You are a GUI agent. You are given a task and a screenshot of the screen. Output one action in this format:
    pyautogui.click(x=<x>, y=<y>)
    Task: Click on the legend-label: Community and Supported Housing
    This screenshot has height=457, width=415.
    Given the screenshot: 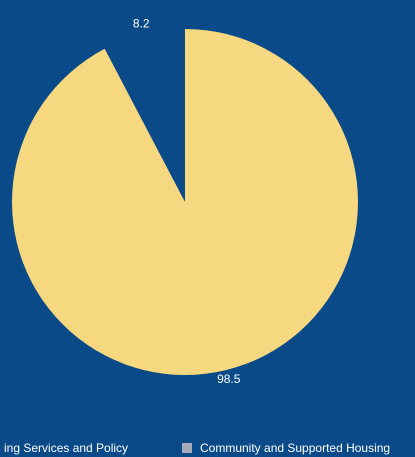 What is the action you would take?
    pyautogui.click(x=295, y=448)
    